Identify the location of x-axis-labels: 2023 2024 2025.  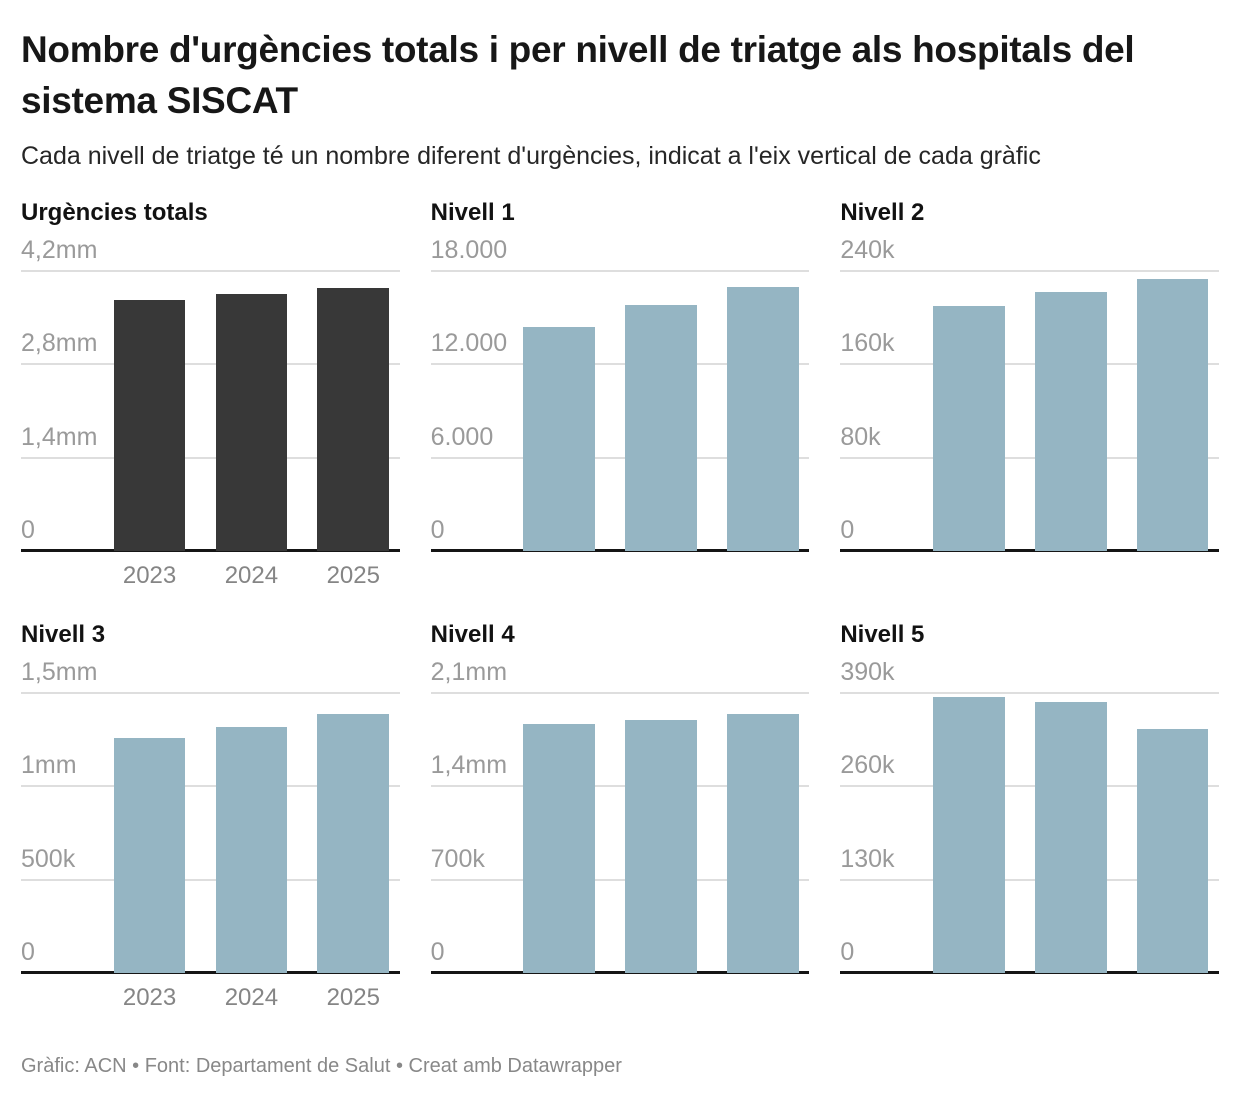
(210, 995).